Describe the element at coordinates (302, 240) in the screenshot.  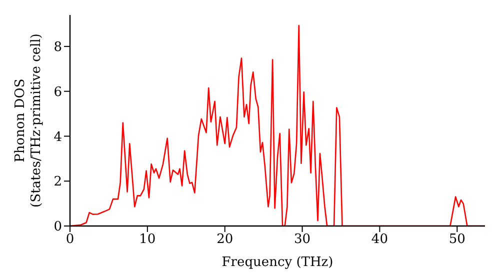
I see `x-tick-label: 30` at that location.